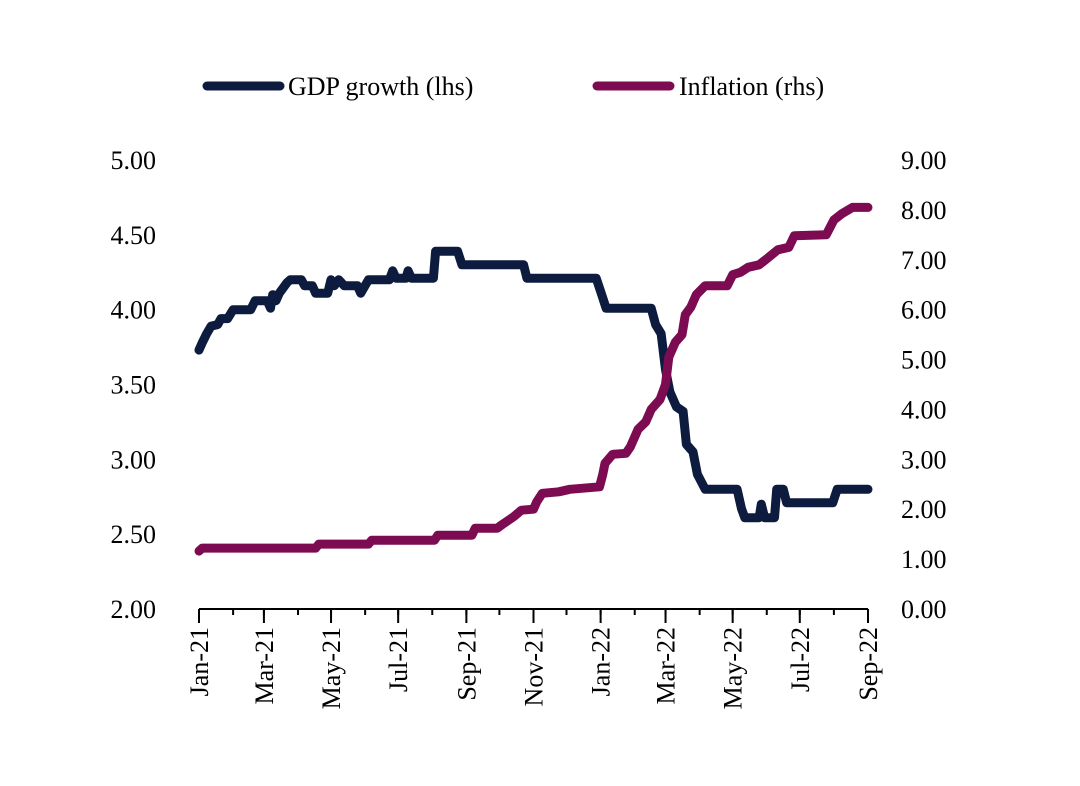 The image size is (1080, 786). I want to click on left-y-tick-label: 3.50, so click(134, 385).